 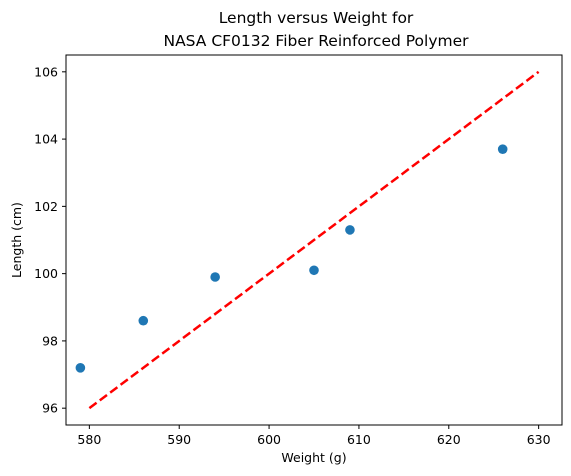 I want to click on y-axis: 96 98 100 102 104 106, so click(x=50, y=240).